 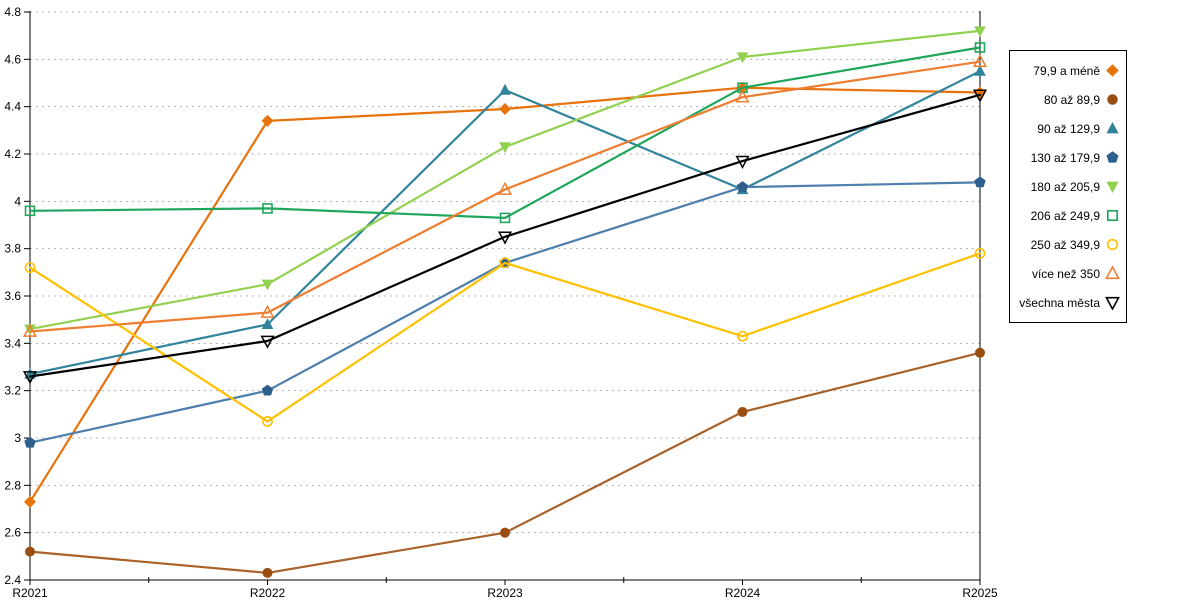 What do you see at coordinates (1059, 302) in the screenshot?
I see `legend-label: všechna města` at bounding box center [1059, 302].